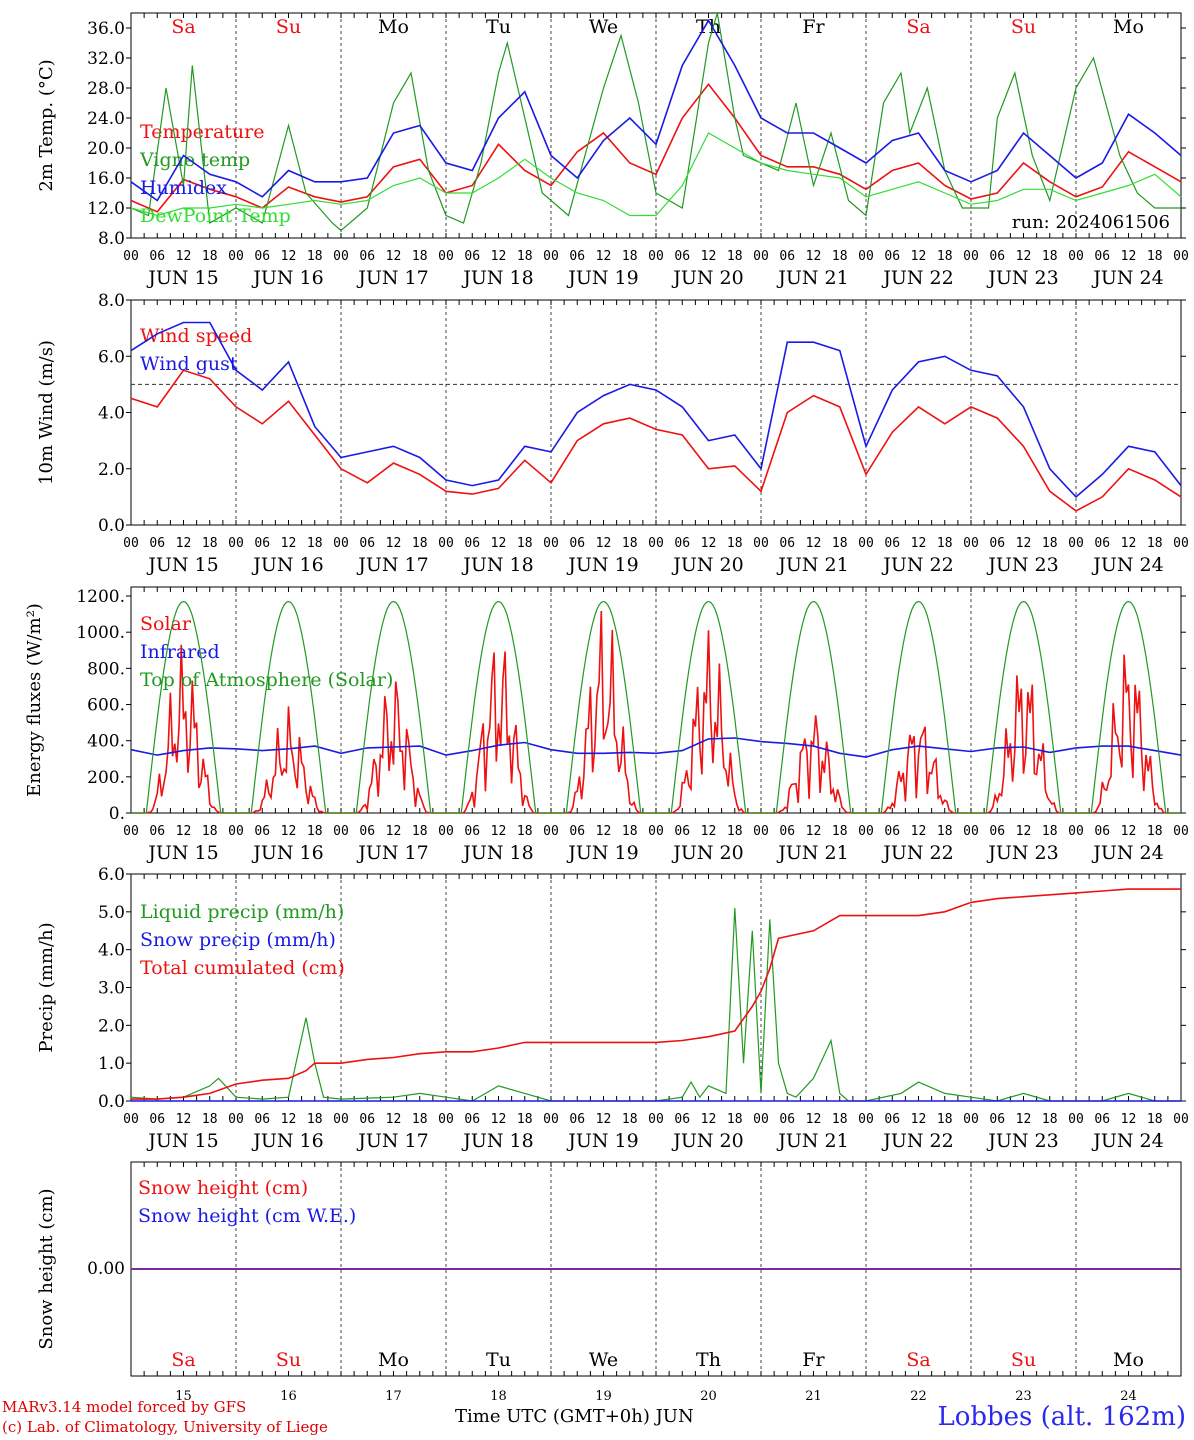 The image size is (1194, 1440). I want to click on day-number: 19, so click(603, 1396).